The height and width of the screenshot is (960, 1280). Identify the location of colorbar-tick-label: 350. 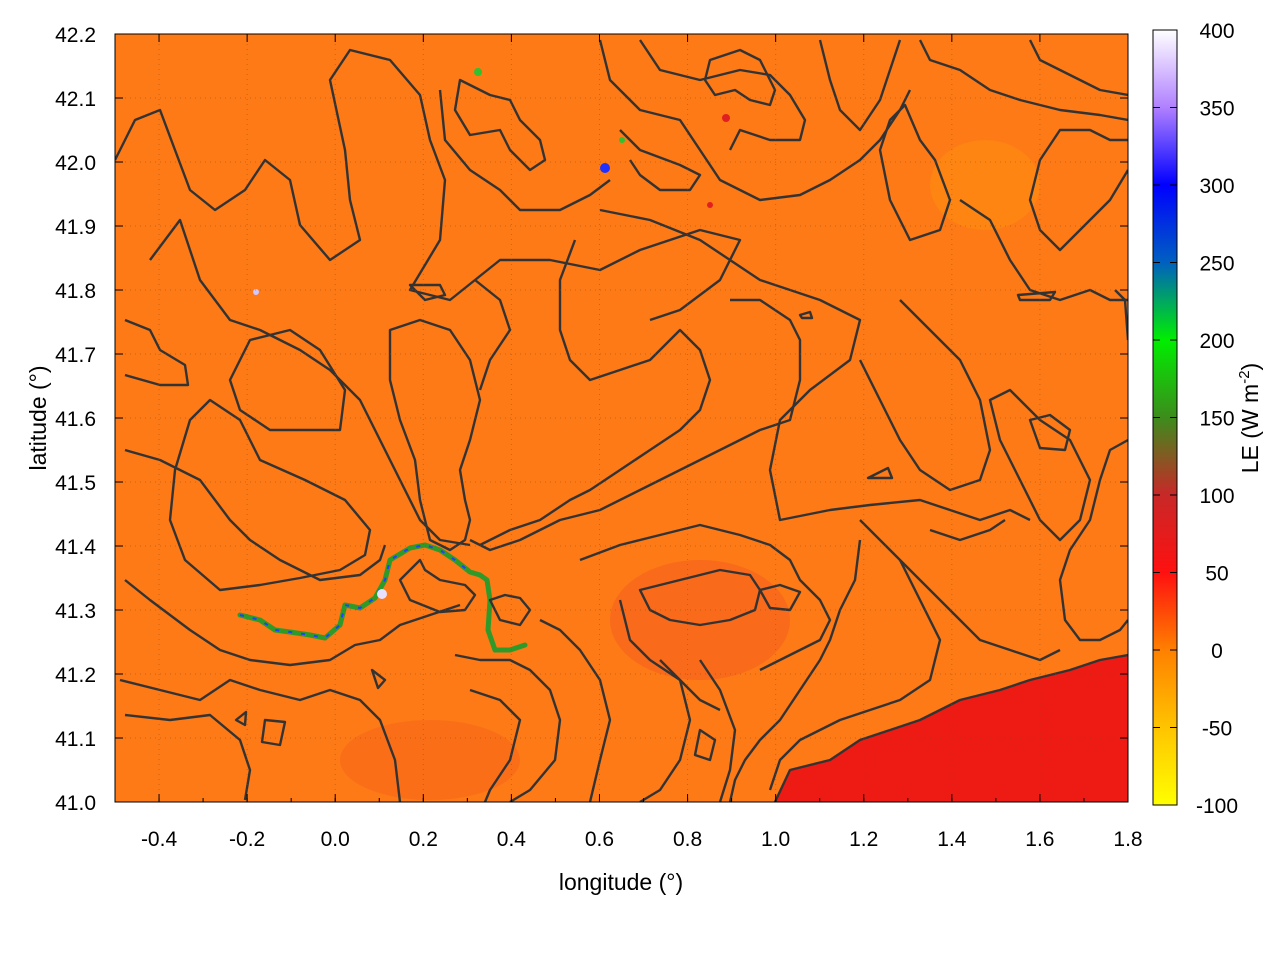
(1216, 109).